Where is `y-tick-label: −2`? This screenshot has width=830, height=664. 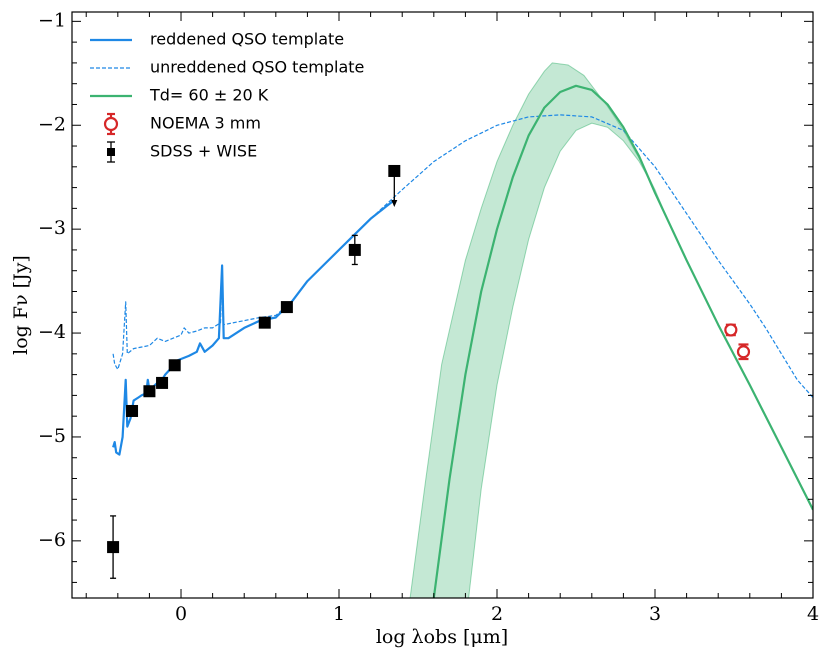
y-tick-label: −2 is located at coordinates (52, 124).